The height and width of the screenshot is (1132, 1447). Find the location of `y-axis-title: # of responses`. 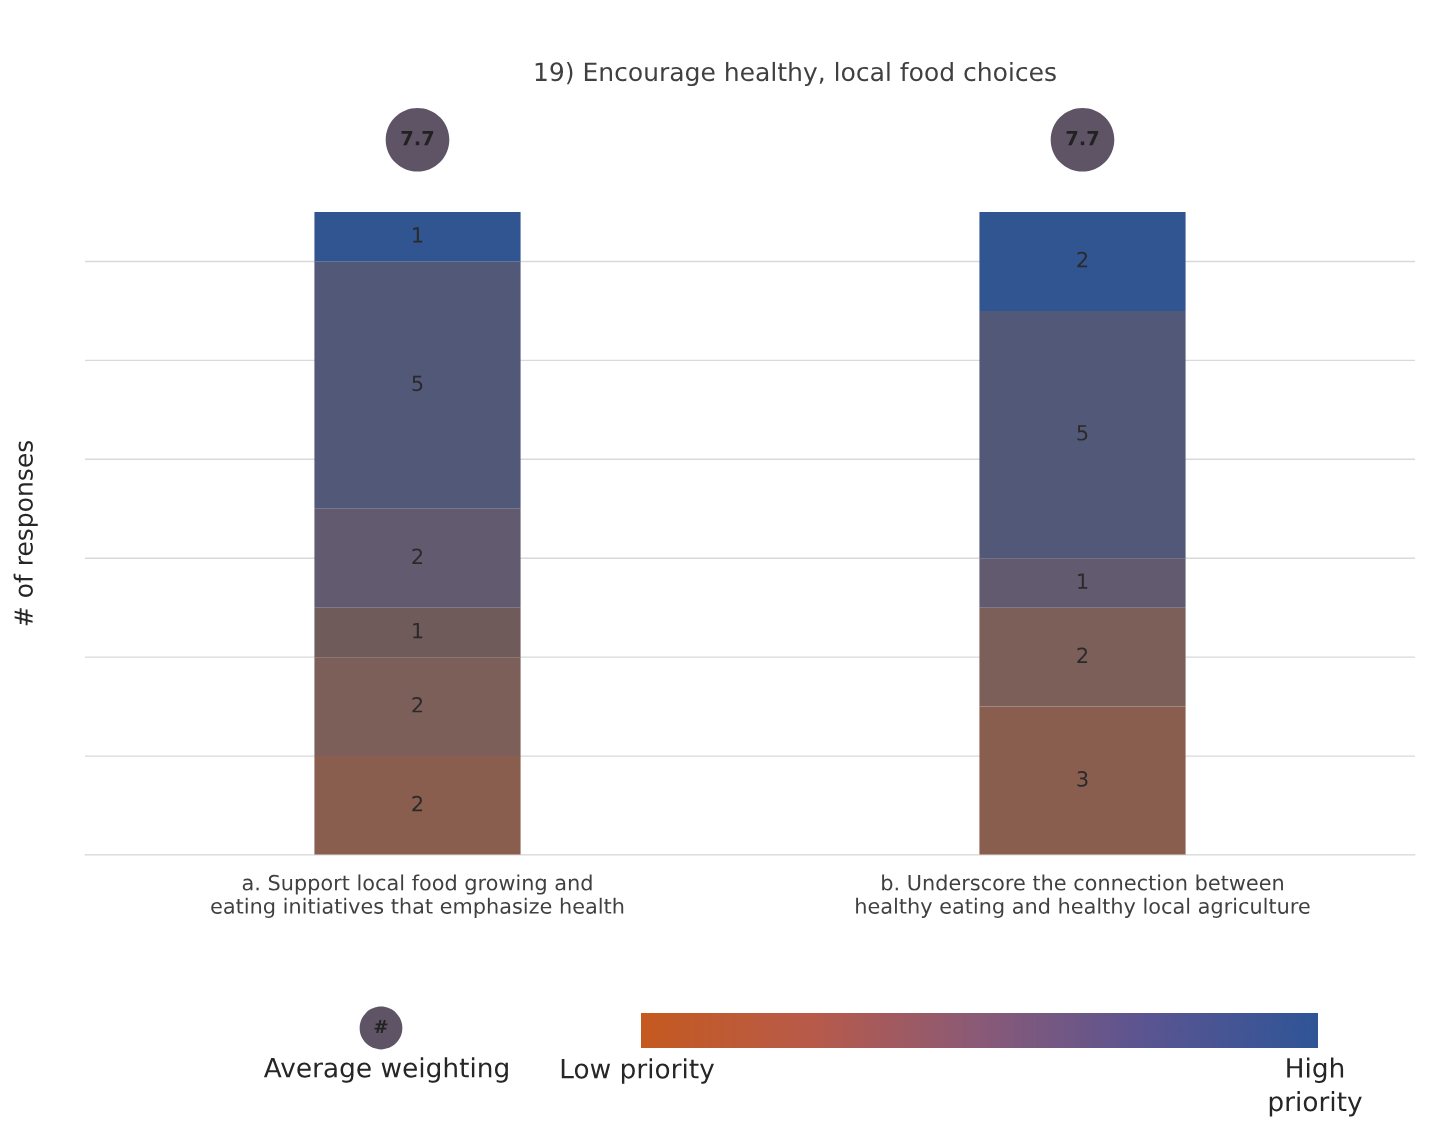

y-axis-title: # of responses is located at coordinates (25, 533).